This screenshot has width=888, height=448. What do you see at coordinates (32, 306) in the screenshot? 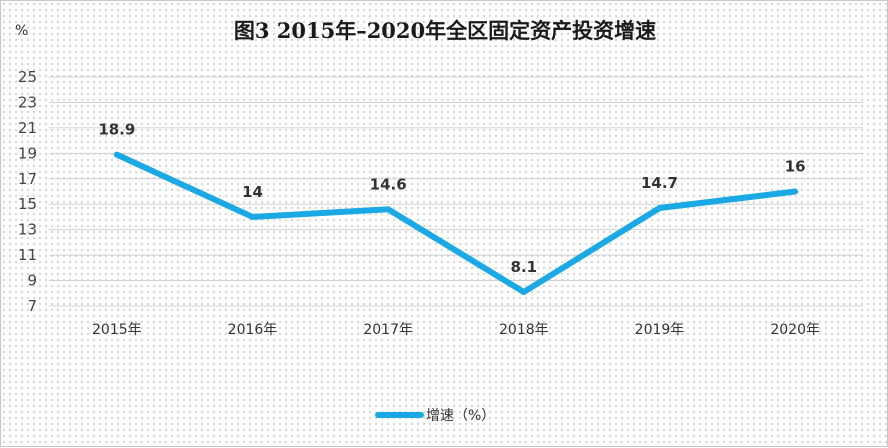
I see `y-tick-label: 7` at bounding box center [32, 306].